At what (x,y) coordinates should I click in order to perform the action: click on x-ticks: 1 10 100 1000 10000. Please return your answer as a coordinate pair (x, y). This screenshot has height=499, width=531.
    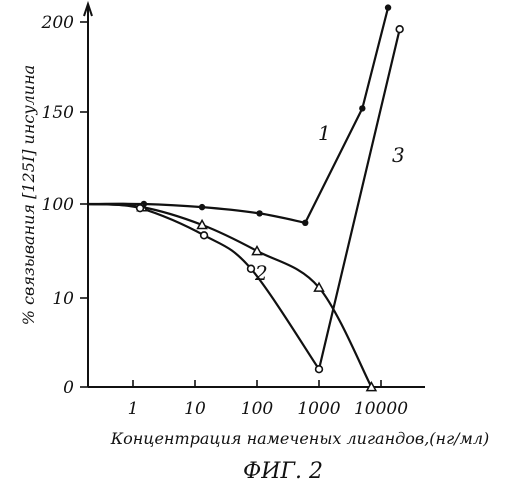
    Looking at the image, I should click on (268, 399).